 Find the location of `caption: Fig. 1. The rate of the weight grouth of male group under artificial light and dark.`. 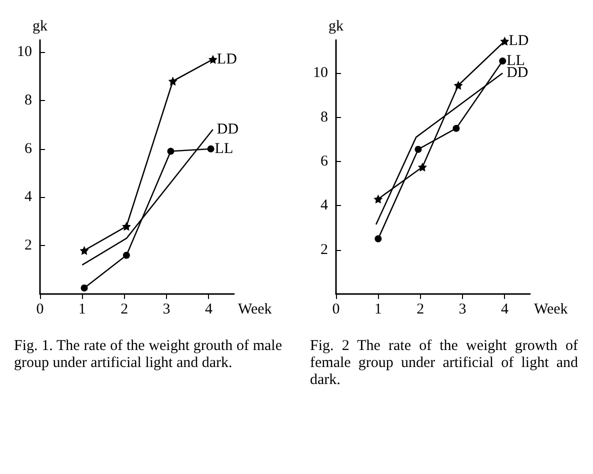

caption: Fig. 1. The rate of the weight grouth of male group under artificial light and dark. is located at coordinates (148, 354).